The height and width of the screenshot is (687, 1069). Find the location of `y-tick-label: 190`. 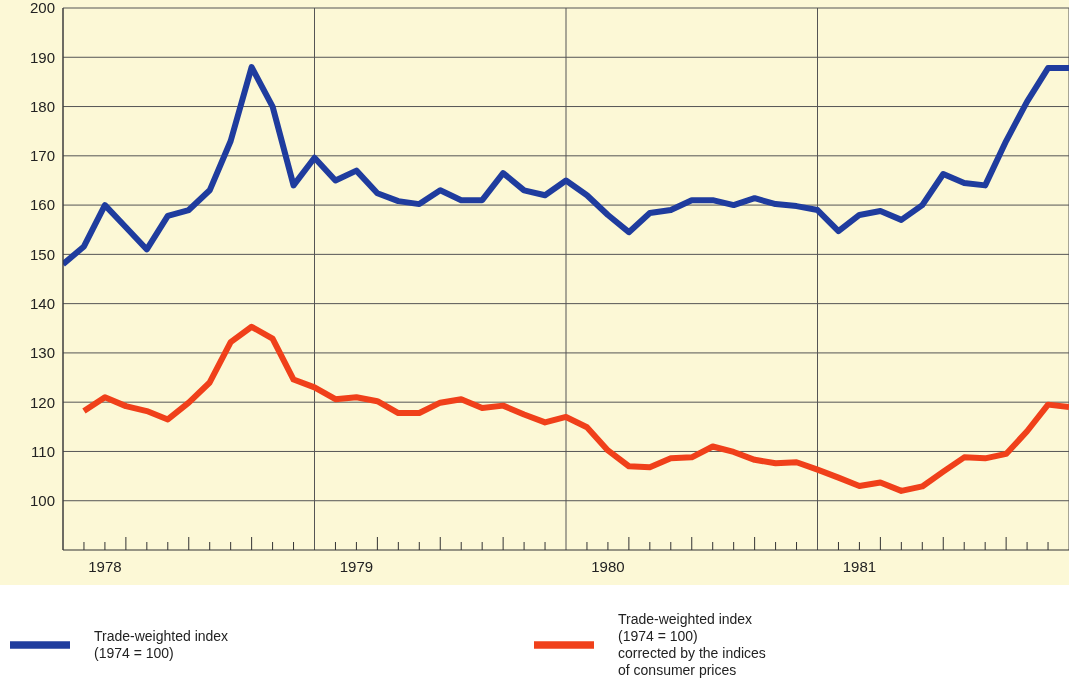

y-tick-label: 190 is located at coordinates (42, 57).